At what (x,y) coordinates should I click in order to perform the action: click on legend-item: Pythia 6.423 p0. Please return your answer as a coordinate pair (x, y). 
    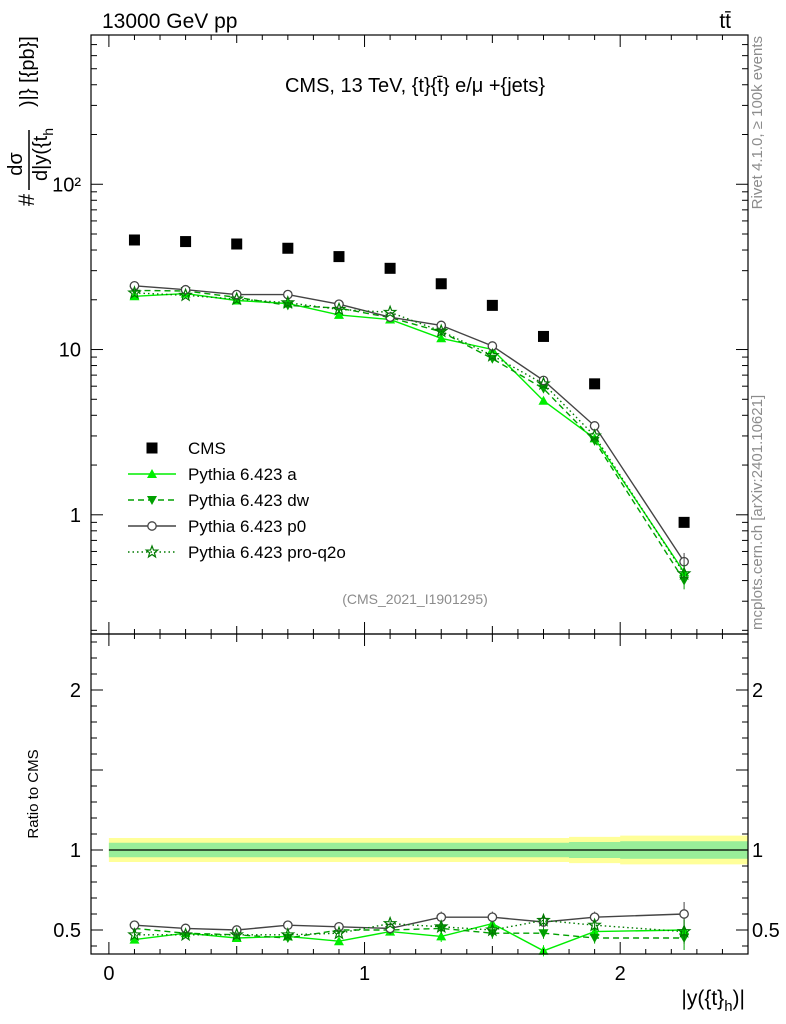
    Looking at the image, I should click on (217, 526).